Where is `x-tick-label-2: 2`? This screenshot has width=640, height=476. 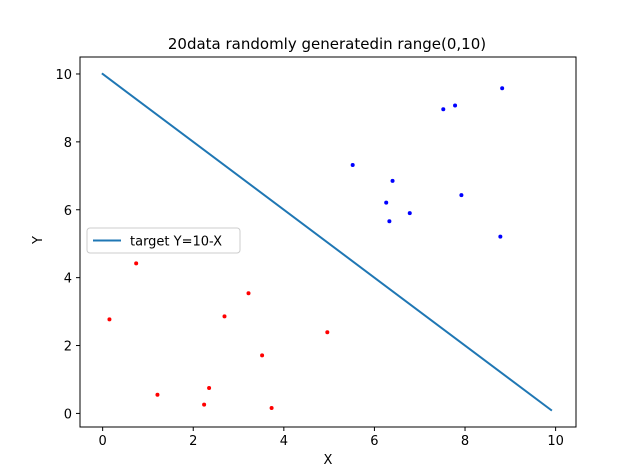
x-tick-label-2: 2 is located at coordinates (193, 441).